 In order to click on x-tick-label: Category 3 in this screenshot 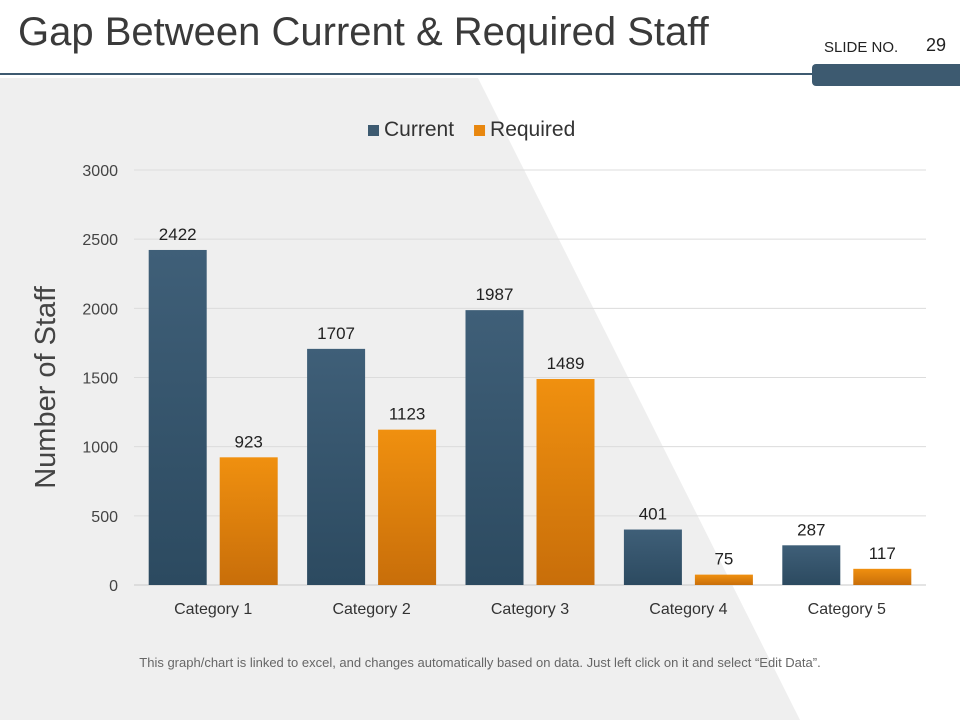, I will do `click(530, 609)`.